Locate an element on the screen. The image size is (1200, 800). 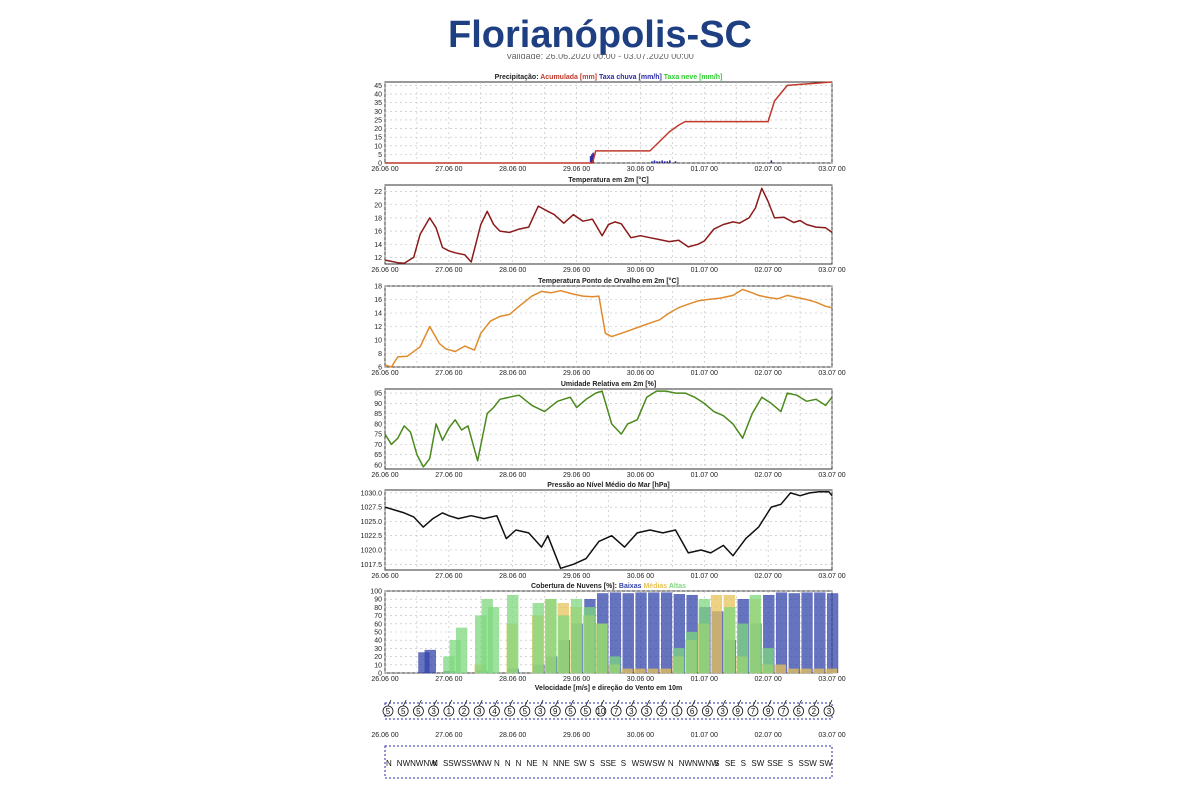
y-tick-label: 0 is located at coordinates (380, 674).